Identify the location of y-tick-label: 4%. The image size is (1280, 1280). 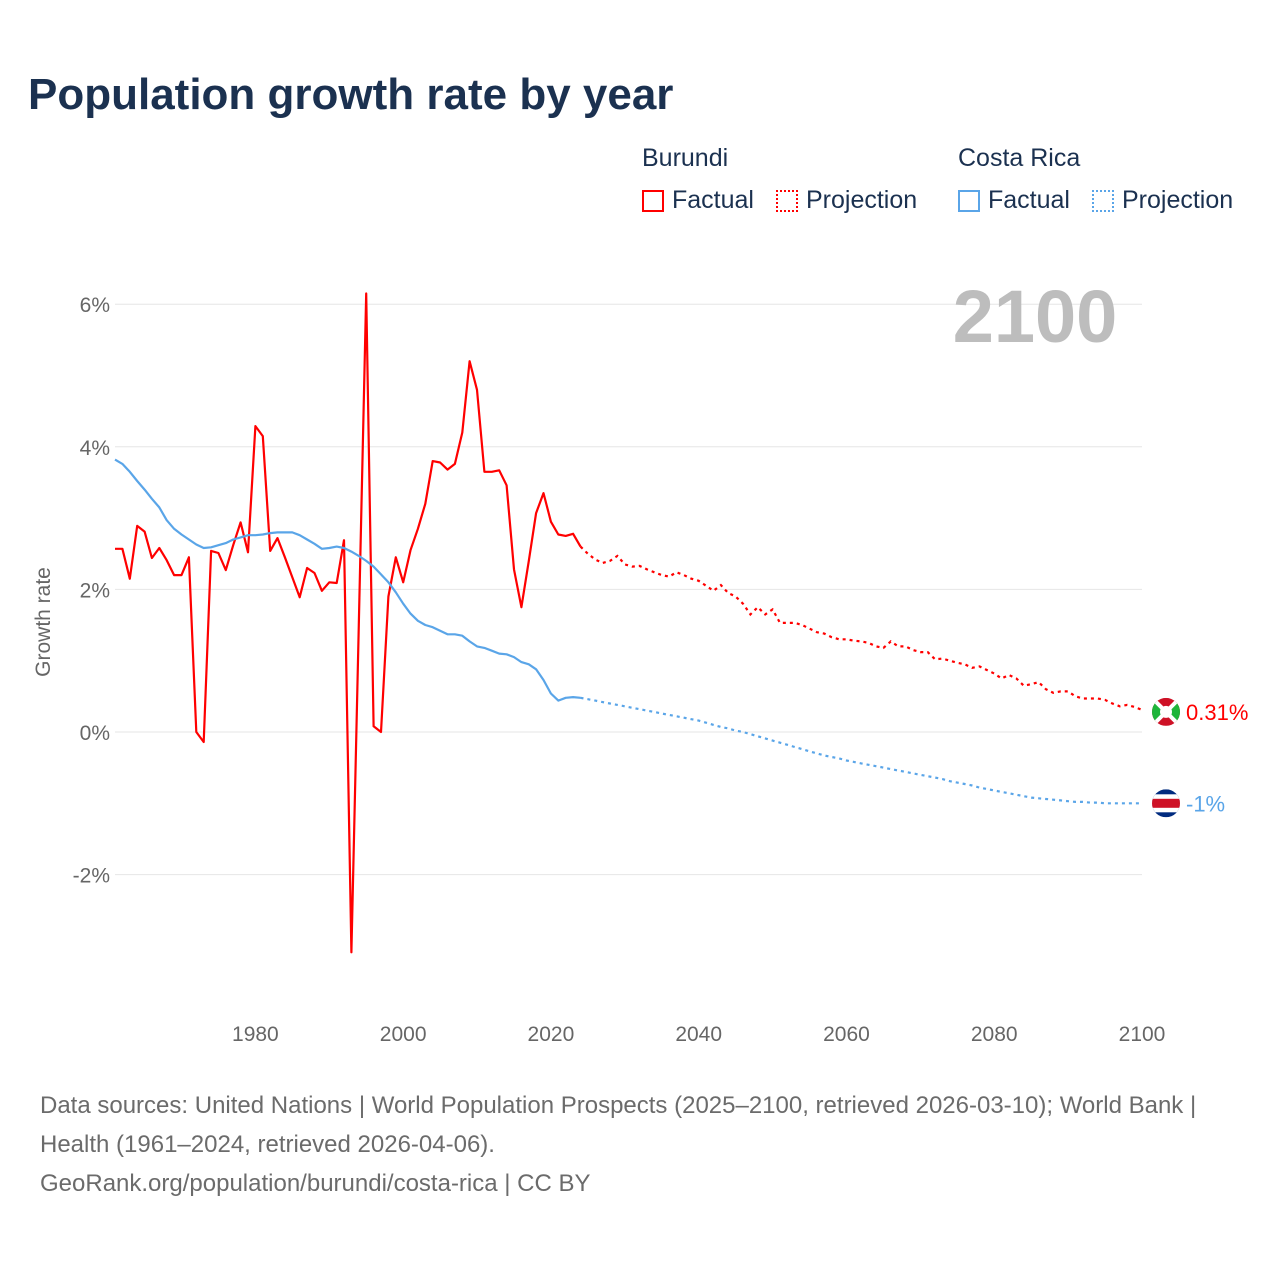
(95, 448).